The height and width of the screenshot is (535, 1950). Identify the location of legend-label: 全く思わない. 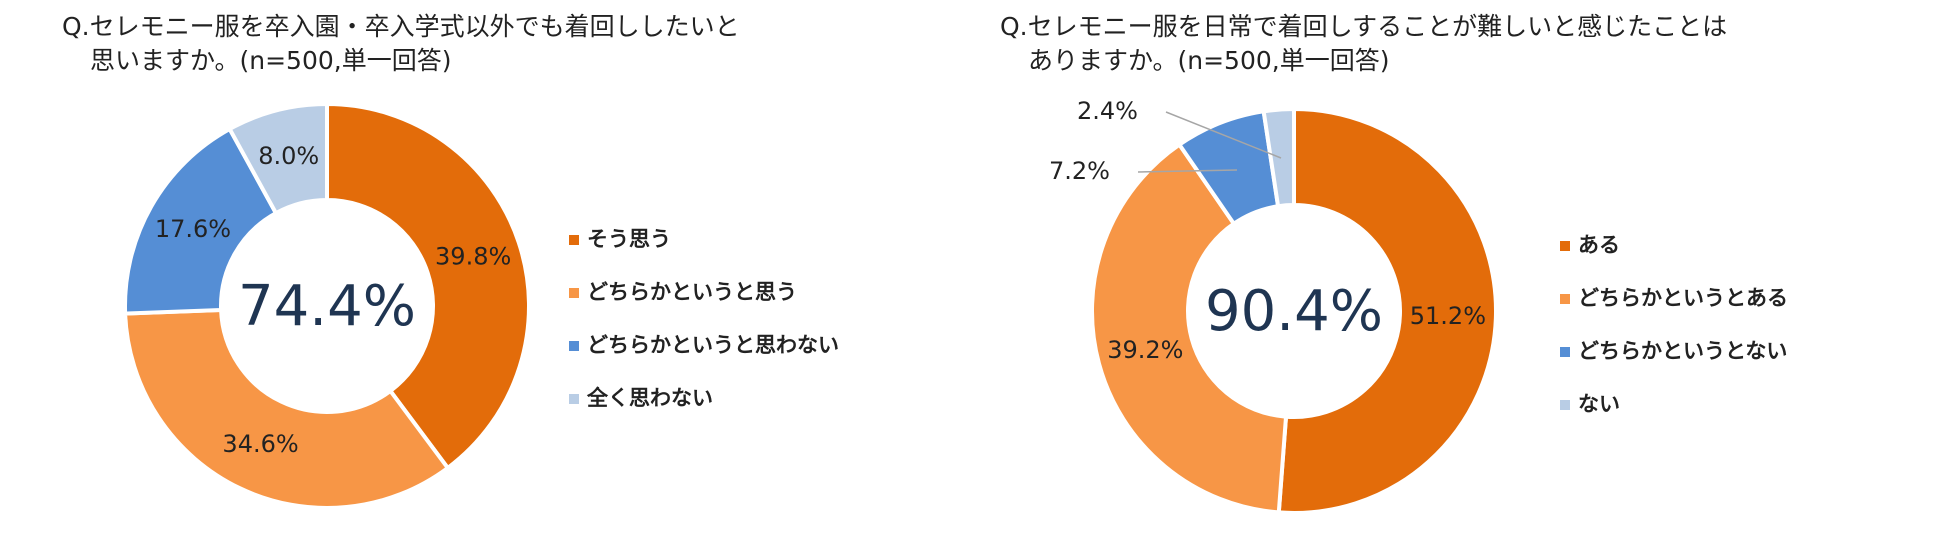
(649, 398).